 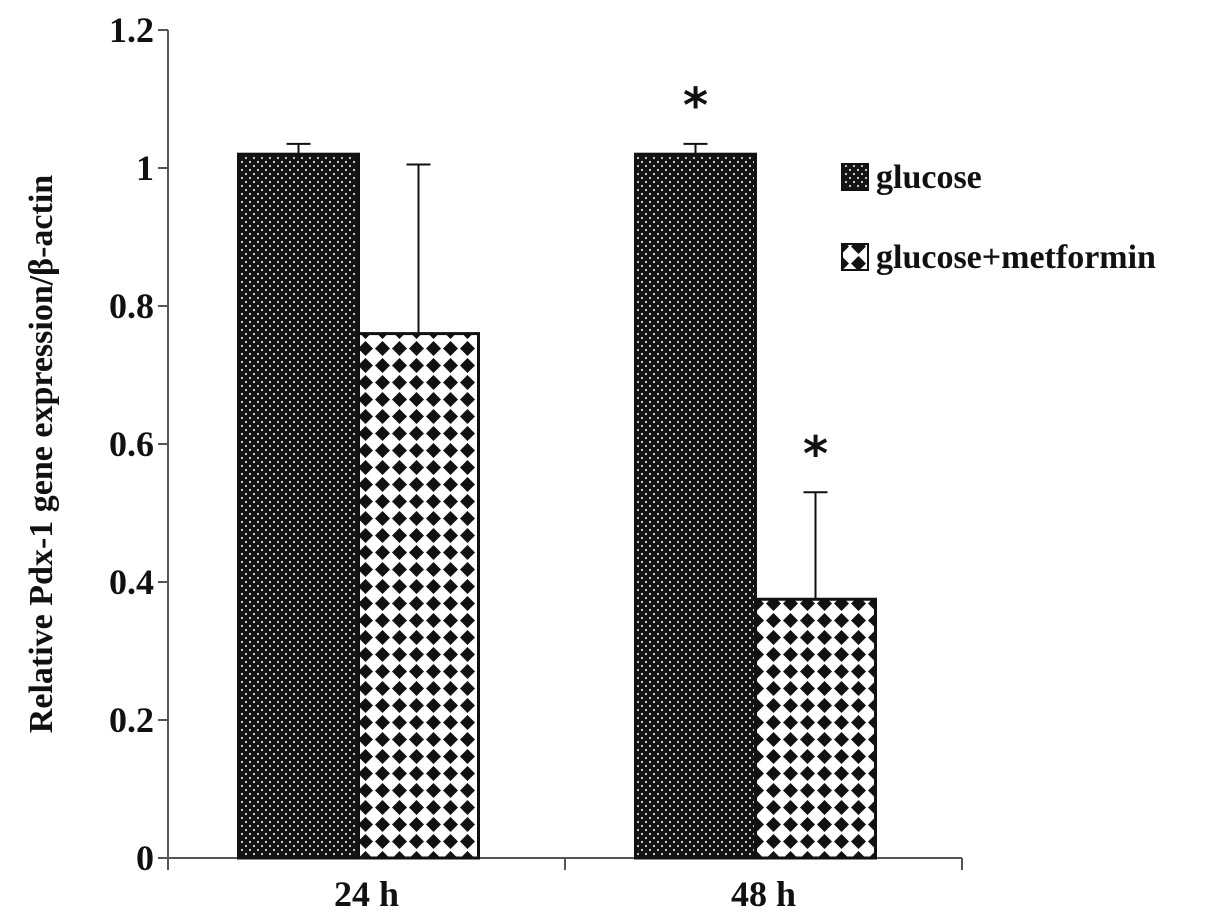 What do you see at coordinates (41, 454) in the screenshot?
I see `y-axis-title: Relative Pdx-1 gene expression/β-actin` at bounding box center [41, 454].